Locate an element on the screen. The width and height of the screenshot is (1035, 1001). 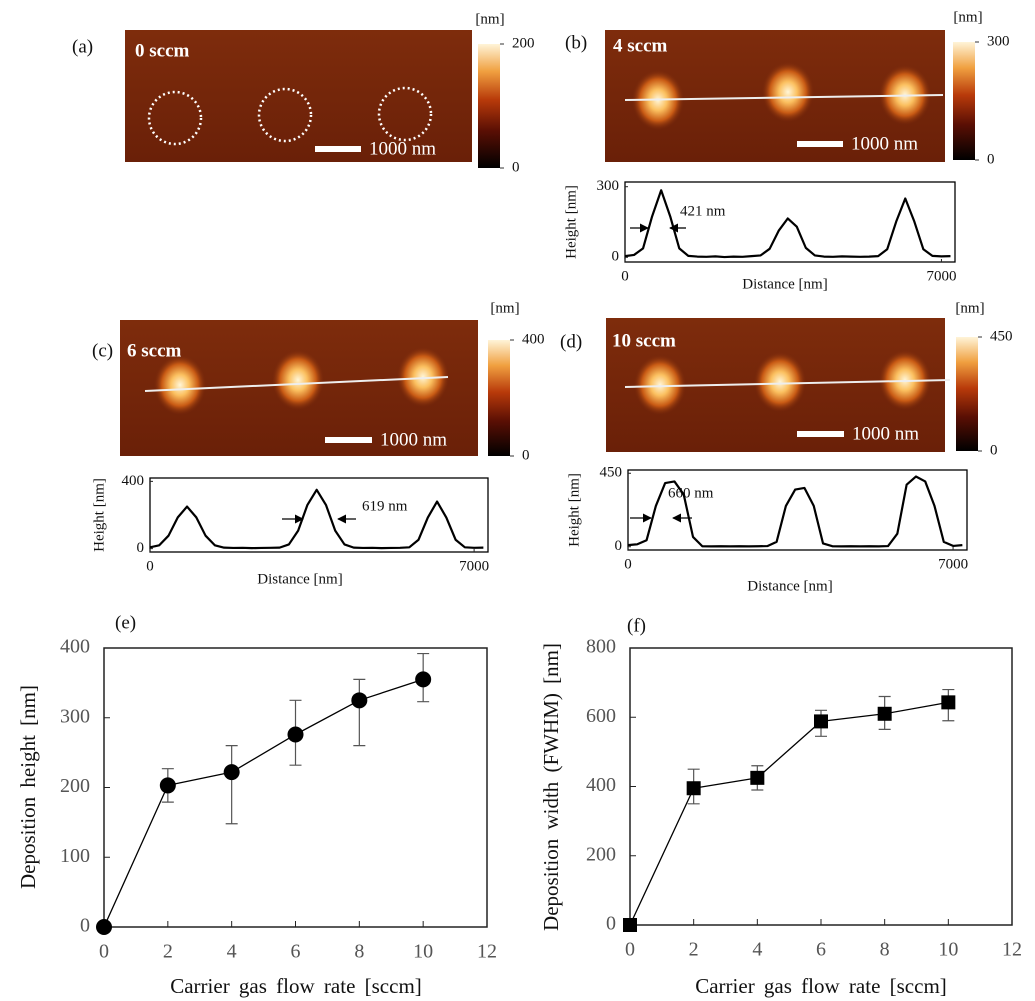
sample-label: 6 sccm is located at coordinates (154, 350).